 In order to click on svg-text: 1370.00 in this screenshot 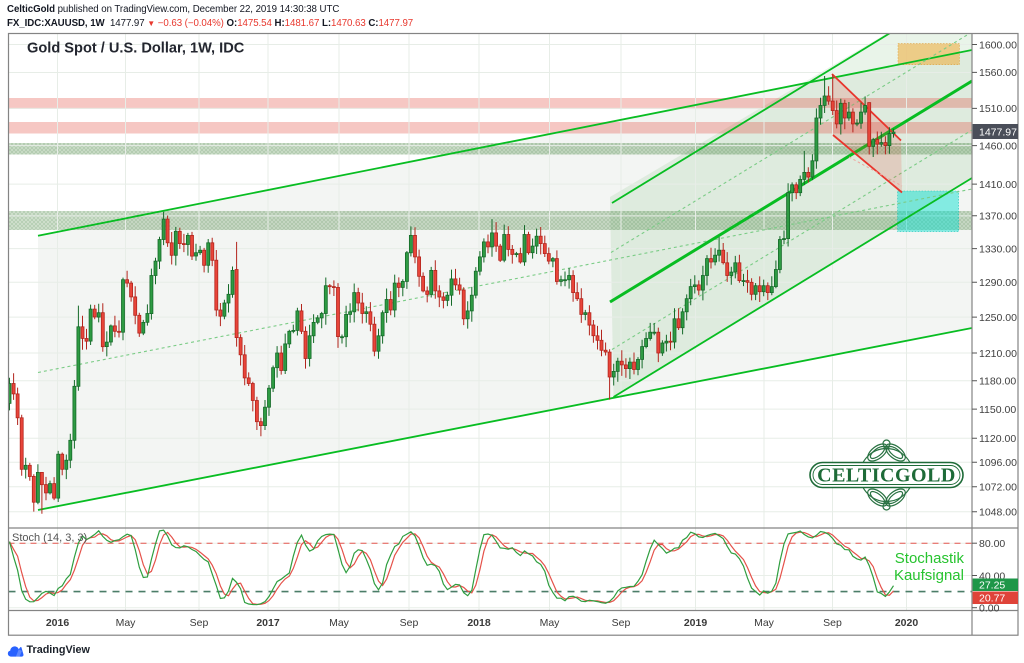, I will do `click(998, 217)`.